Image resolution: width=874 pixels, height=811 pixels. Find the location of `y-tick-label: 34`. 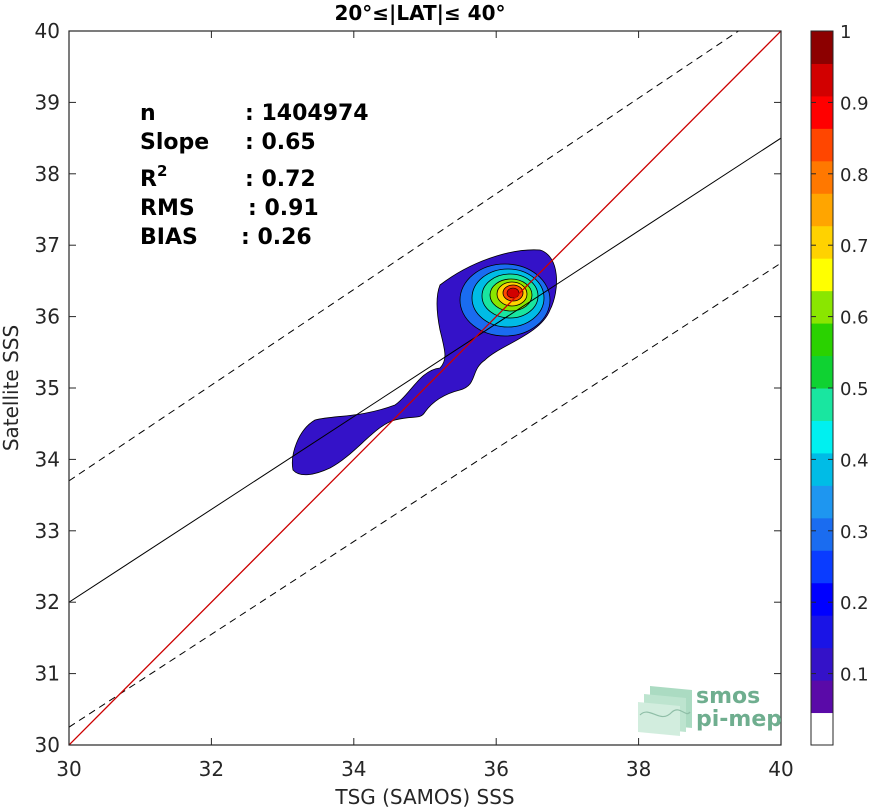

y-tick-label: 34 is located at coordinates (47, 459).